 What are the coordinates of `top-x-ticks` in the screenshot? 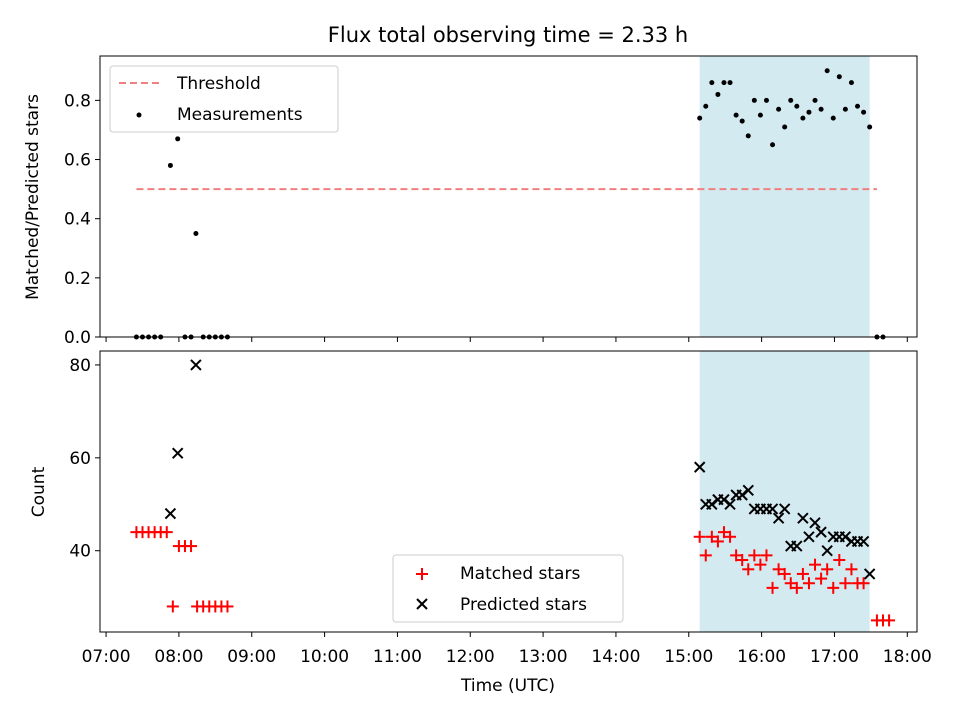 It's located at (506, 339).